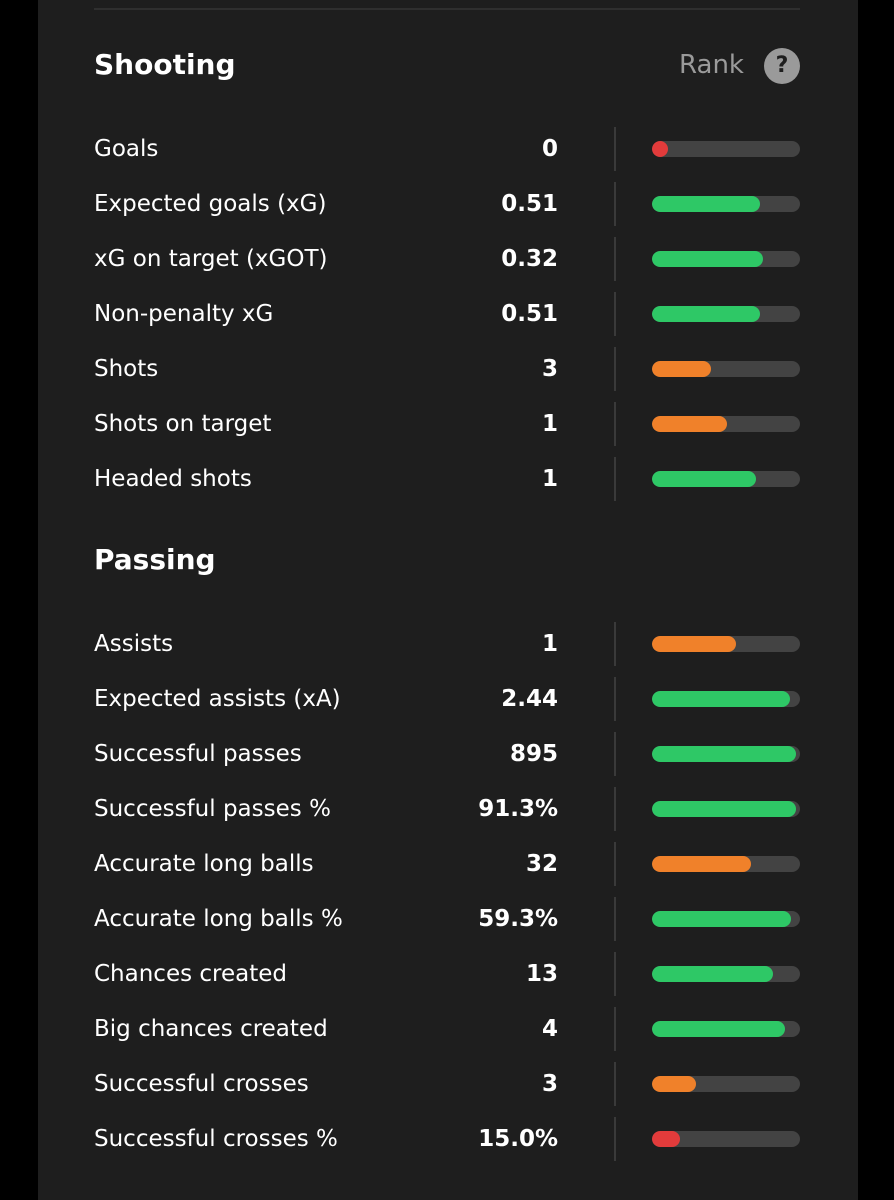 The height and width of the screenshot is (1200, 894). Describe the element at coordinates (447, 264) in the screenshot. I see `stat-row: xG on target (xGOT) 0.32` at that location.